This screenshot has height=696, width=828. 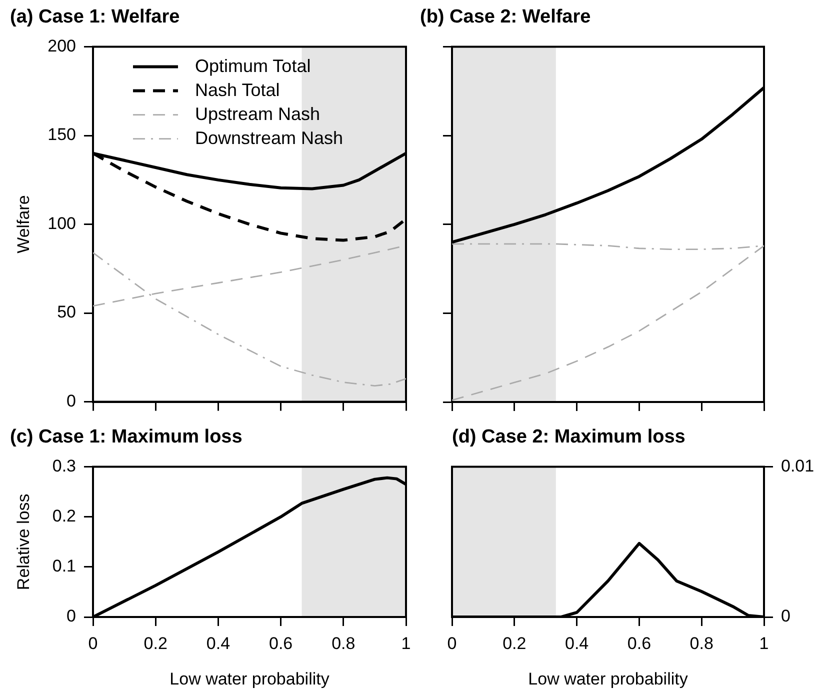 I want to click on y2-tick-label: 0.01, so click(x=797, y=466).